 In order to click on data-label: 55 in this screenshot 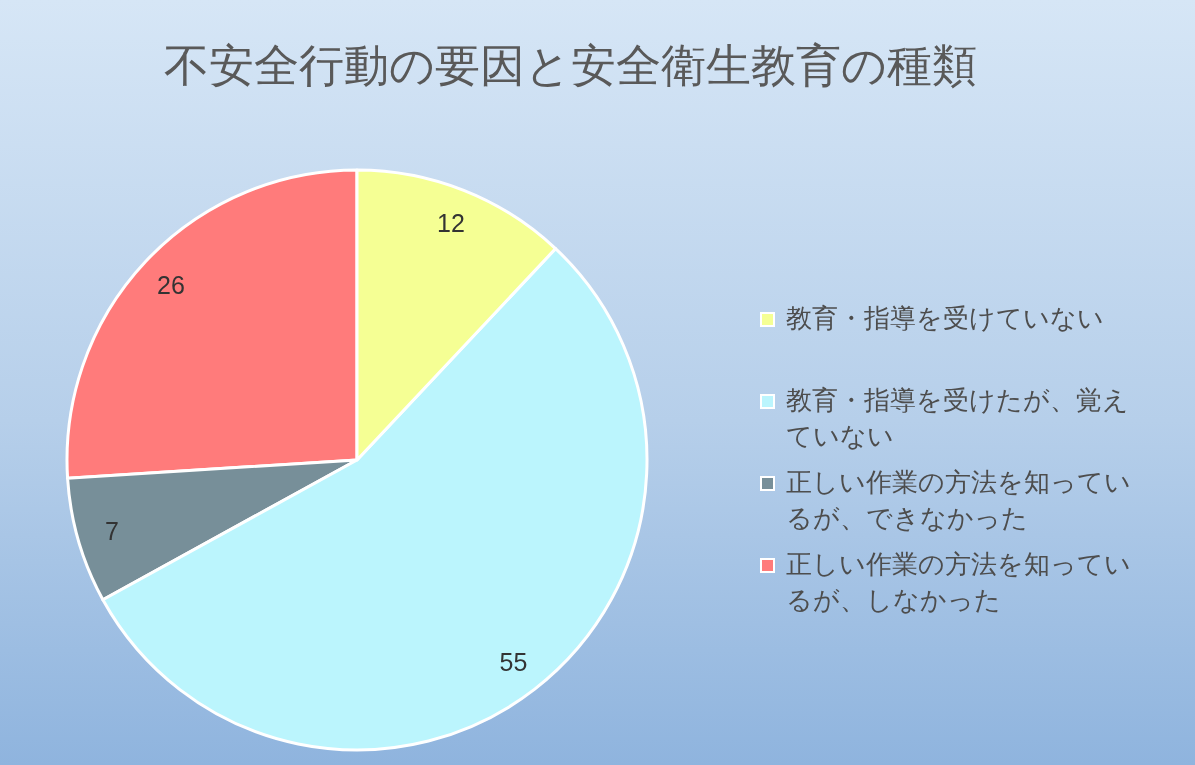, I will do `click(513, 661)`.